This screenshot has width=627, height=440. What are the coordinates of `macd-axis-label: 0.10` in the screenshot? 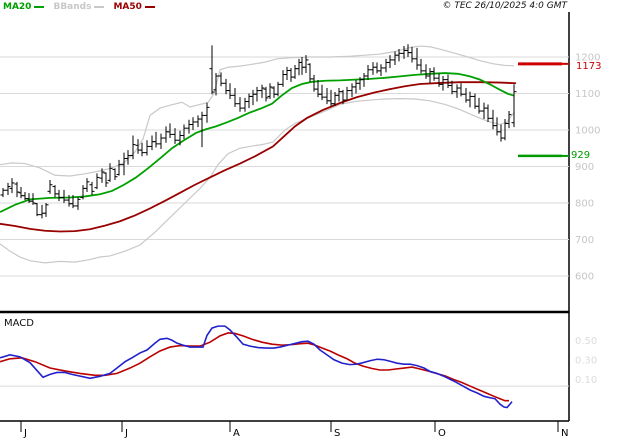 It's located at (586, 380).